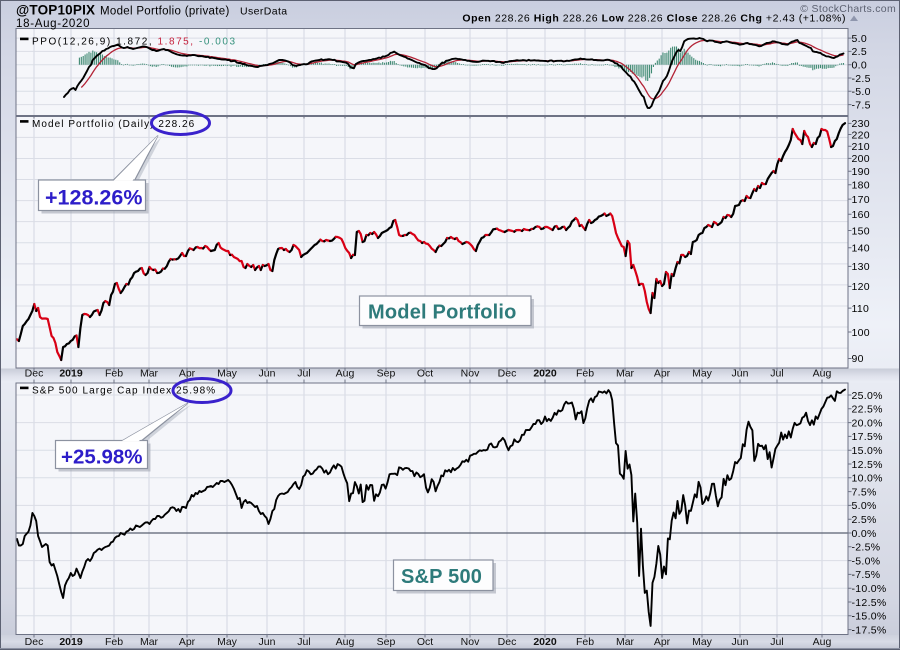 The height and width of the screenshot is (650, 900). I want to click on svg-text: 10.0%, so click(867, 479).